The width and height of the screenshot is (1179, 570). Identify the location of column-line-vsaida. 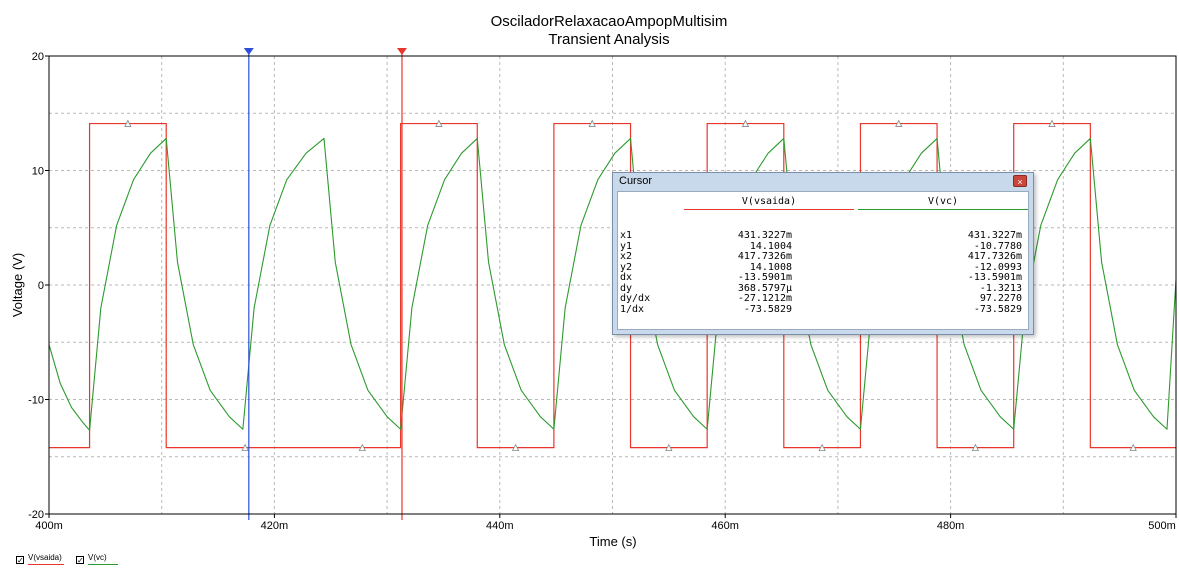
(769, 209).